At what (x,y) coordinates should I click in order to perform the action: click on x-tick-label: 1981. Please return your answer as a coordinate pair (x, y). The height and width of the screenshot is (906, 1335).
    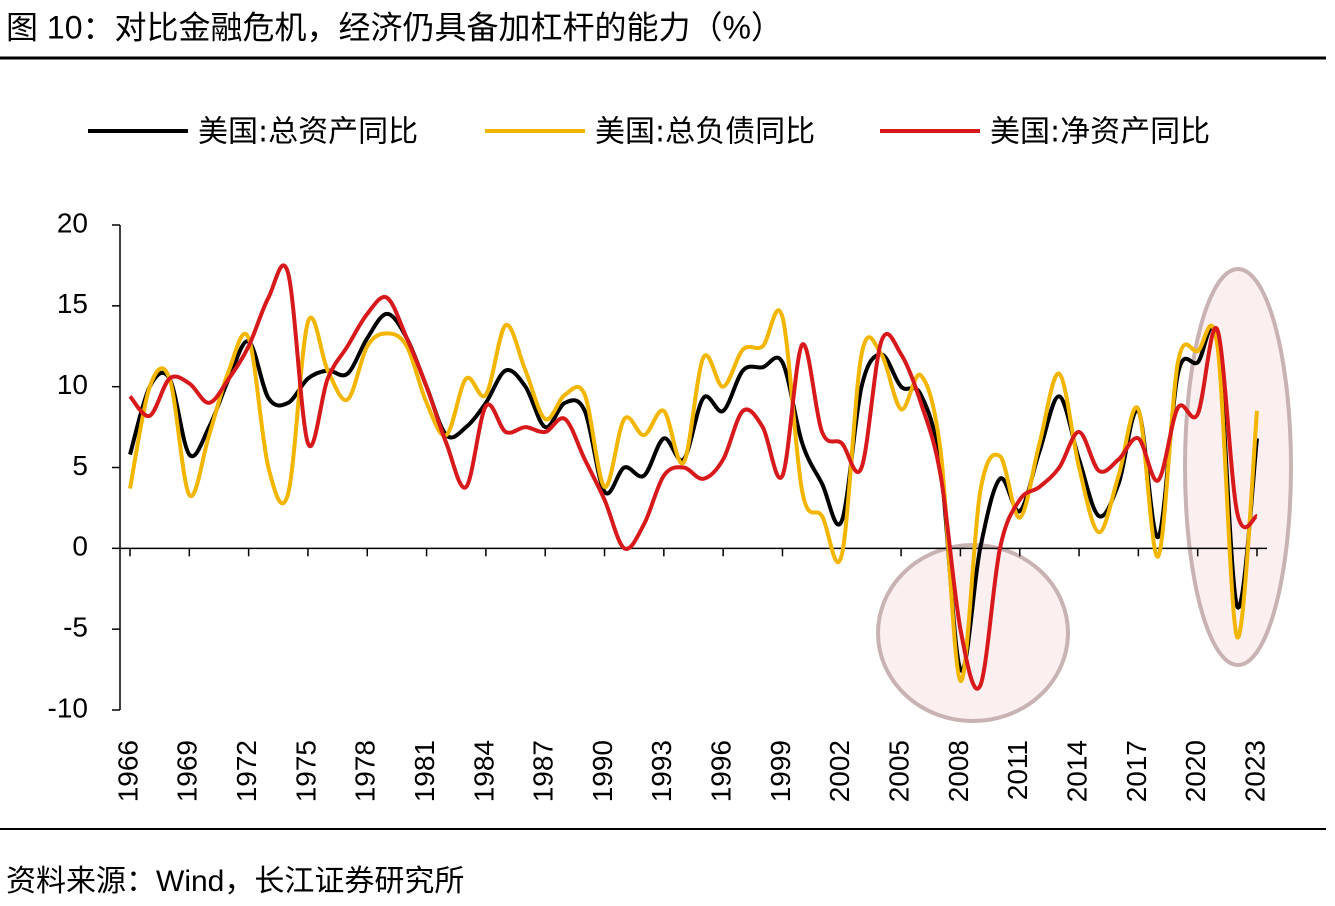
    Looking at the image, I should click on (424, 771).